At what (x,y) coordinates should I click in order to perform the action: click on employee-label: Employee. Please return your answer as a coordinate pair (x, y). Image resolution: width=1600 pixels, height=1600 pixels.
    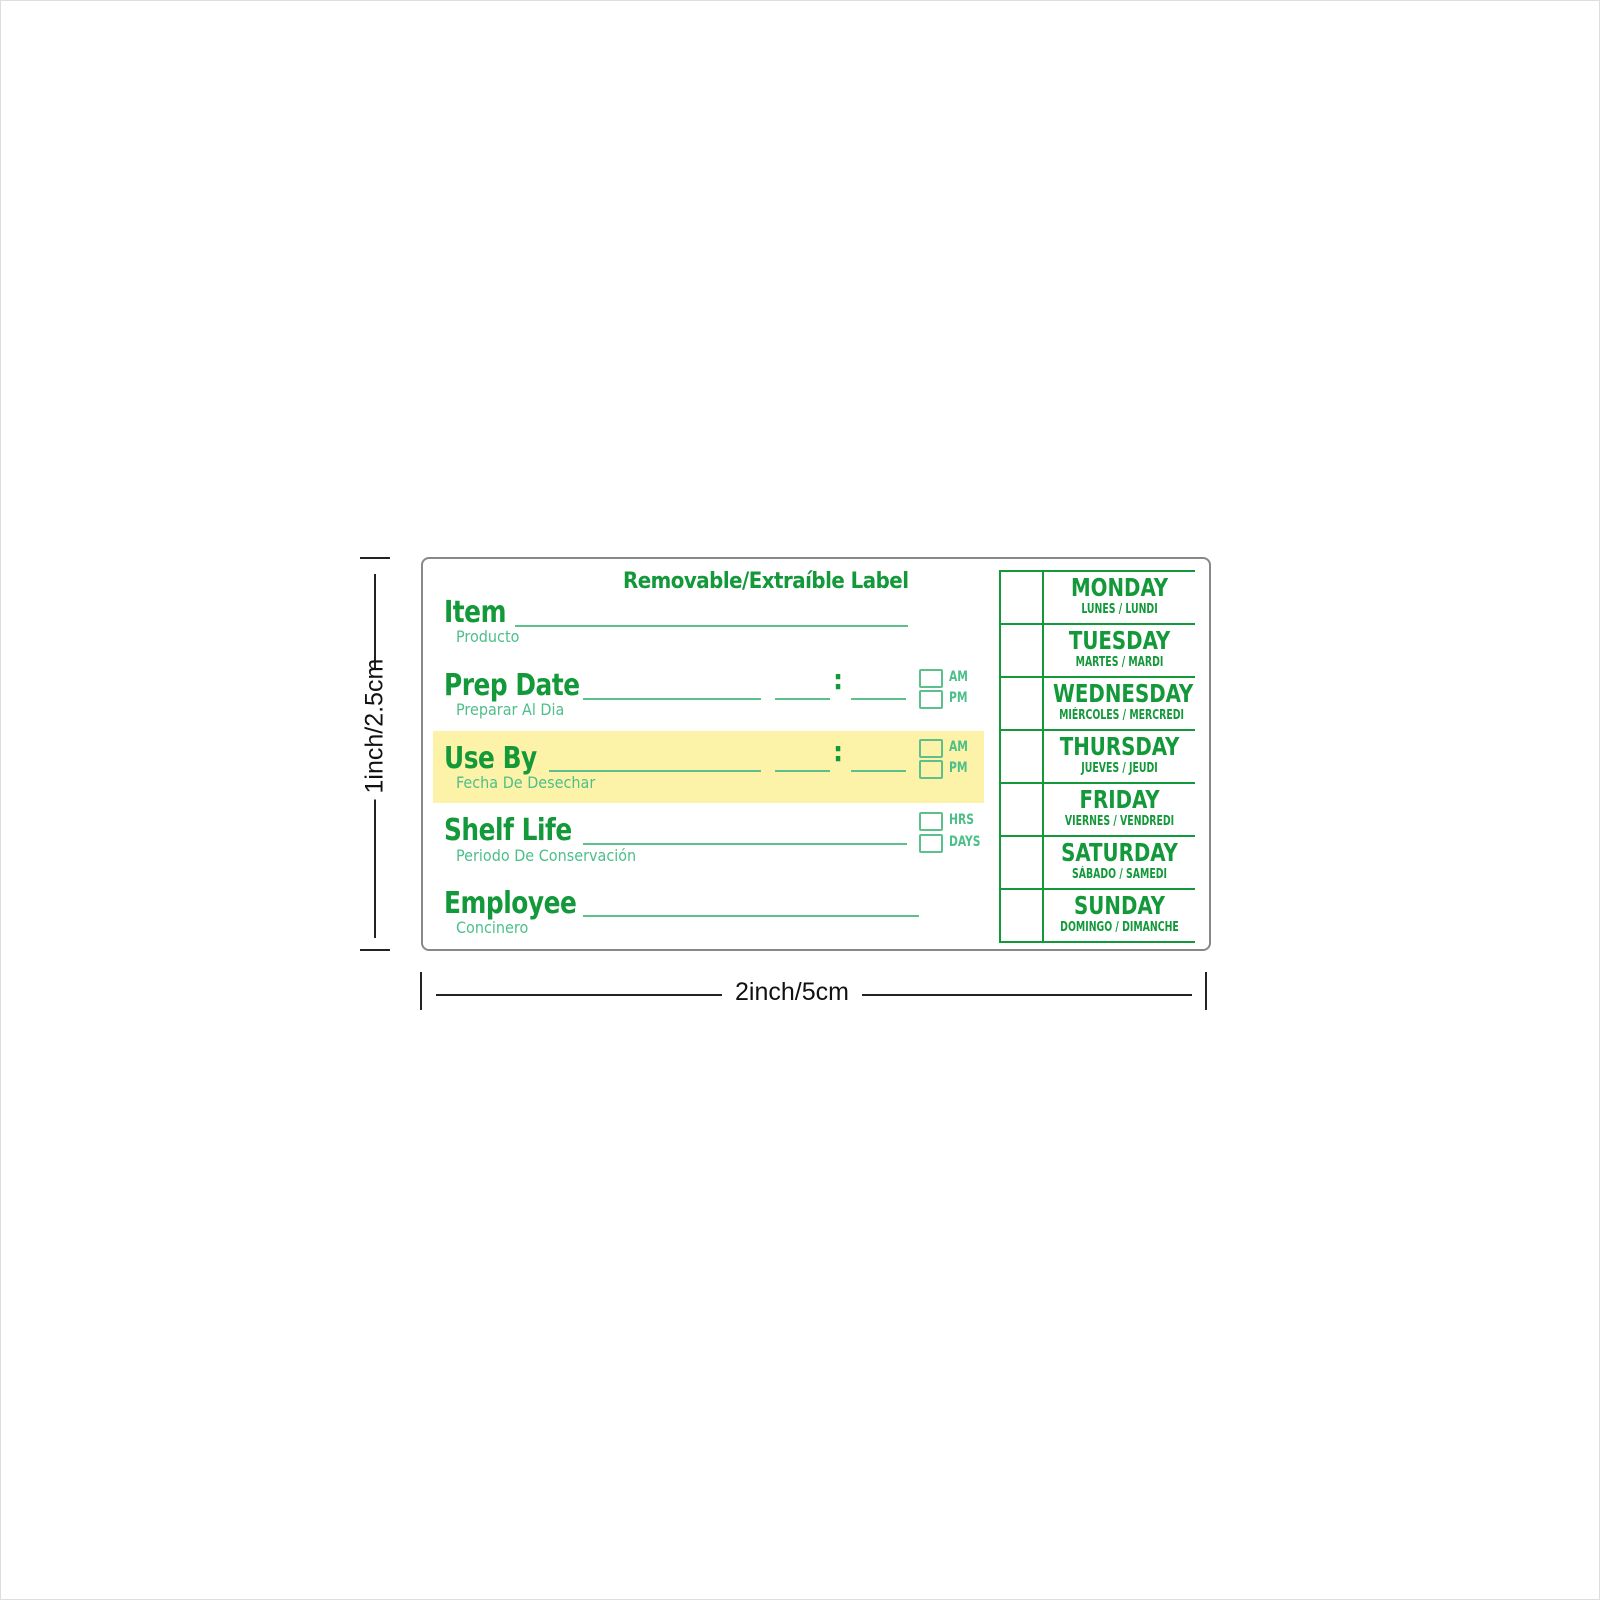
    Looking at the image, I should click on (510, 903).